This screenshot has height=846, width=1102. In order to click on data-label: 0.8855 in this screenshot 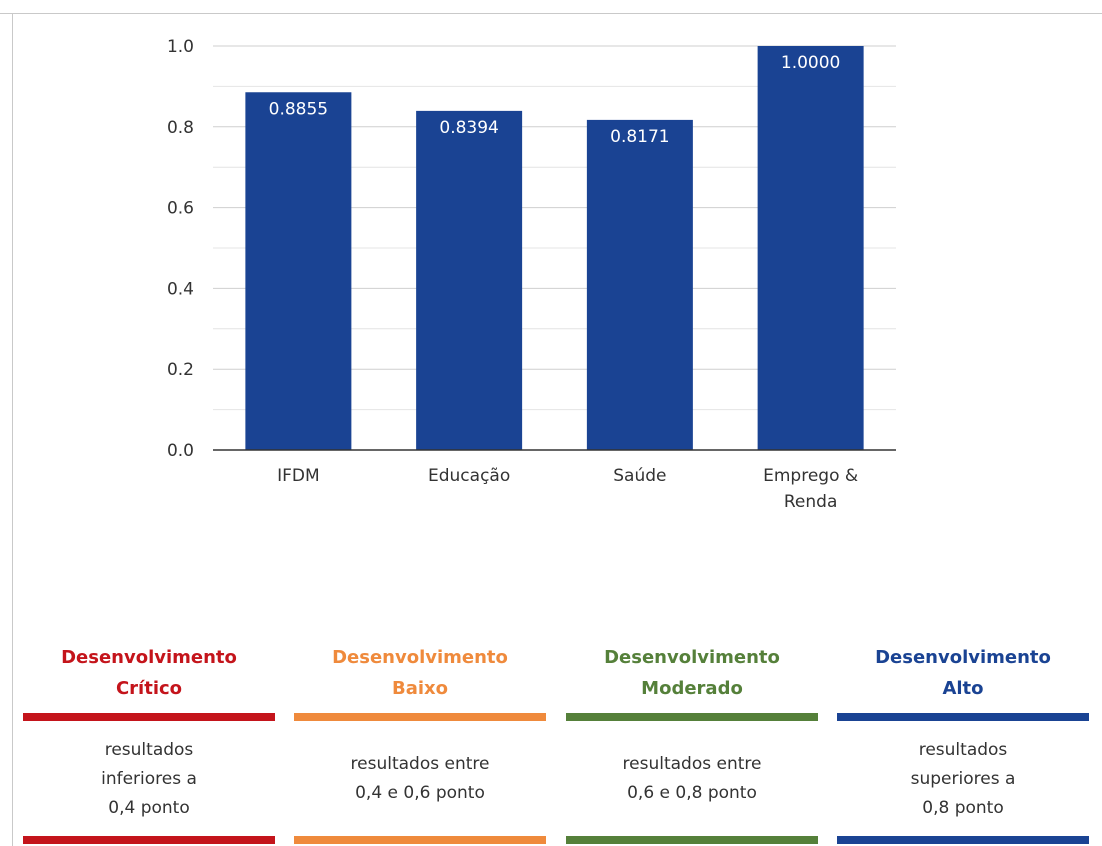, I will do `click(298, 109)`.